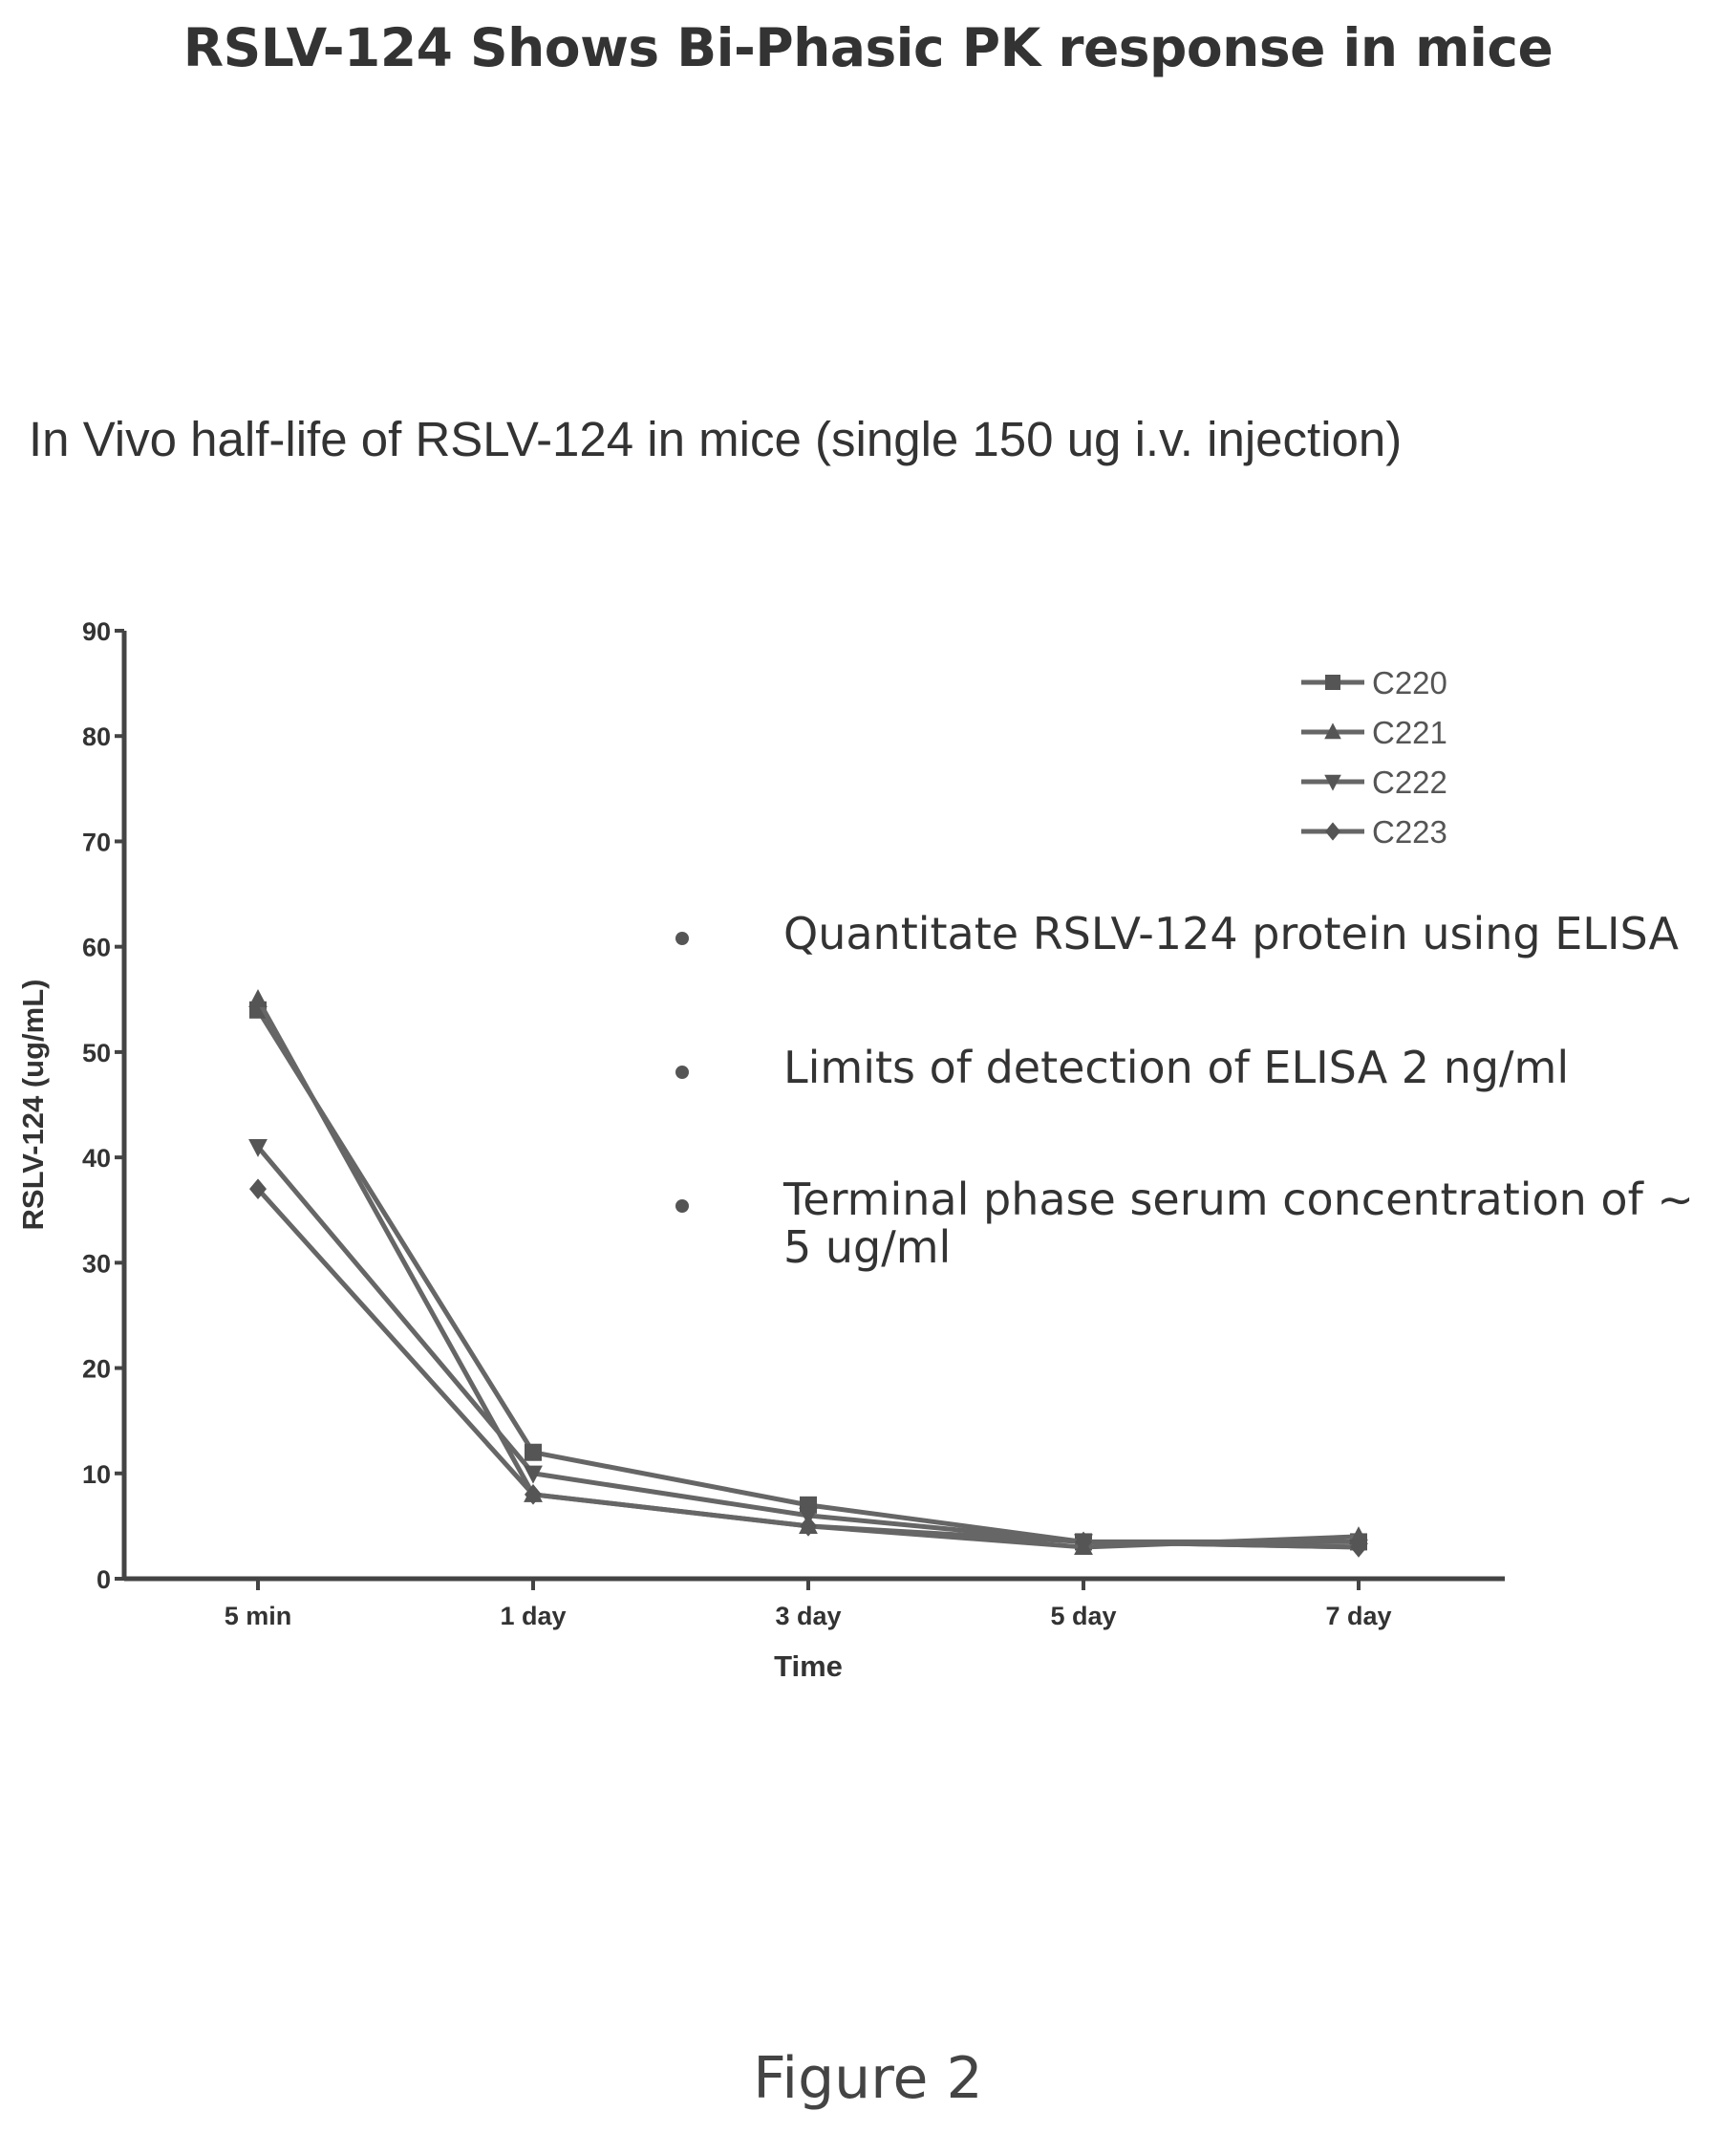 The image size is (1736, 2133). What do you see at coordinates (258, 1616) in the screenshot?
I see `x-tick-label: 5 min` at bounding box center [258, 1616].